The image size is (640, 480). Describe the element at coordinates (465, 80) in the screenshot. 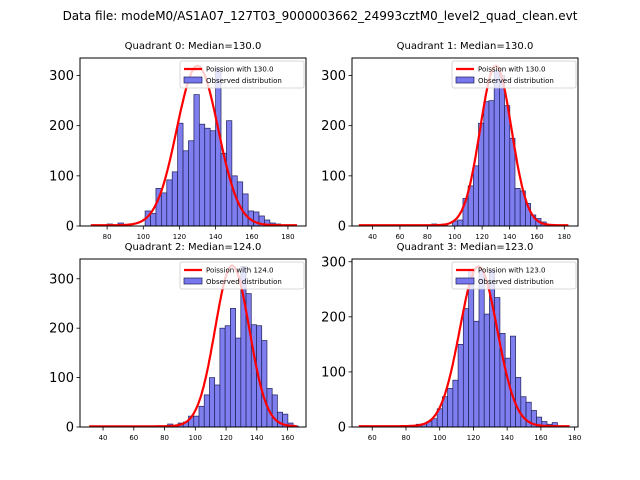

I see `legend-bar-swatch` at that location.